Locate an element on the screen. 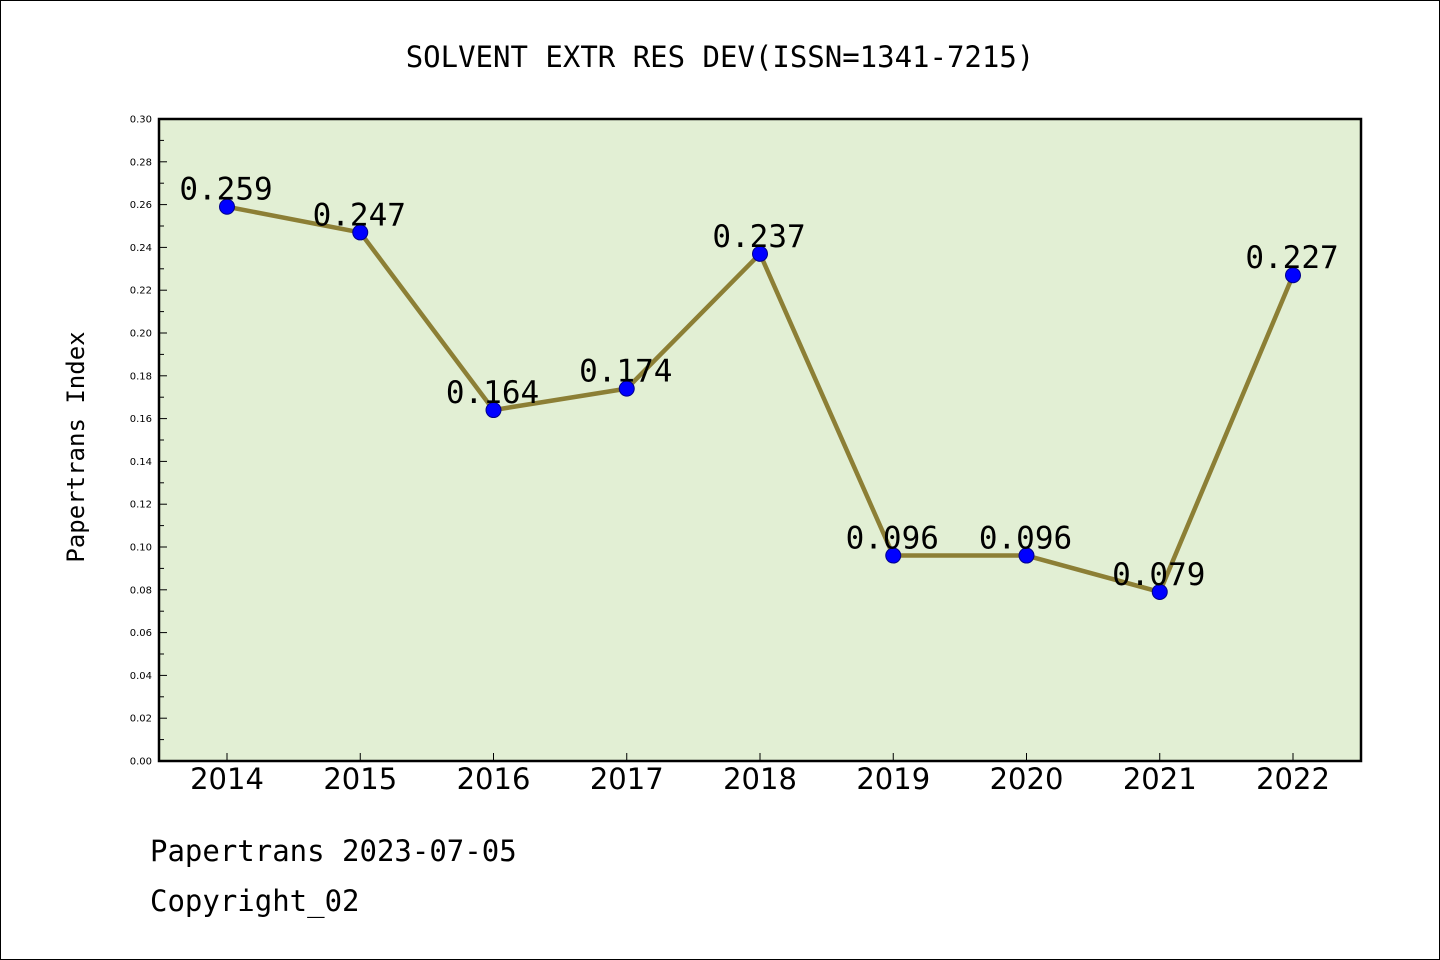 Image resolution: width=1440 pixels, height=960 pixels. y-tick-label: 0.10 is located at coordinates (141, 548).